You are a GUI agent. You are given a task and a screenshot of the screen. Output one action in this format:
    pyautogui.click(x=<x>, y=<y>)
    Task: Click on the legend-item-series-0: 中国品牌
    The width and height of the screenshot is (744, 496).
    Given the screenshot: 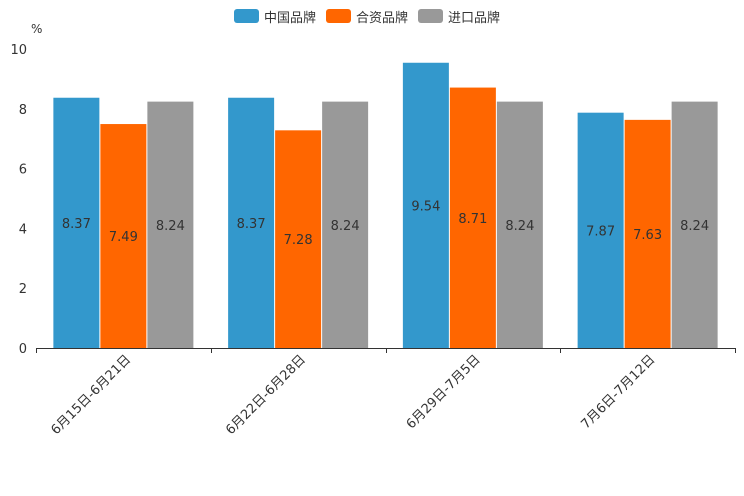 What is the action you would take?
    pyautogui.click(x=275, y=16)
    